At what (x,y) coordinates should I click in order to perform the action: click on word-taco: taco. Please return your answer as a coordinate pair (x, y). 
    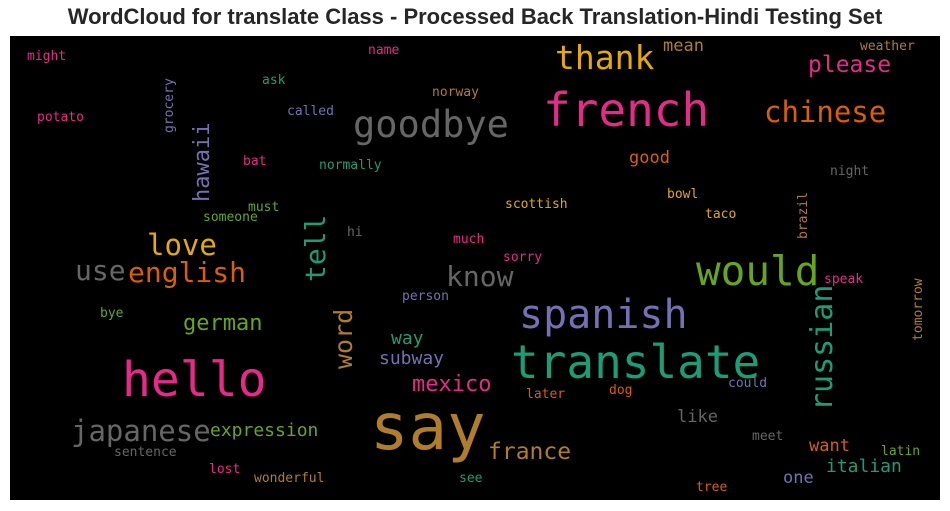
    Looking at the image, I should click on (720, 214).